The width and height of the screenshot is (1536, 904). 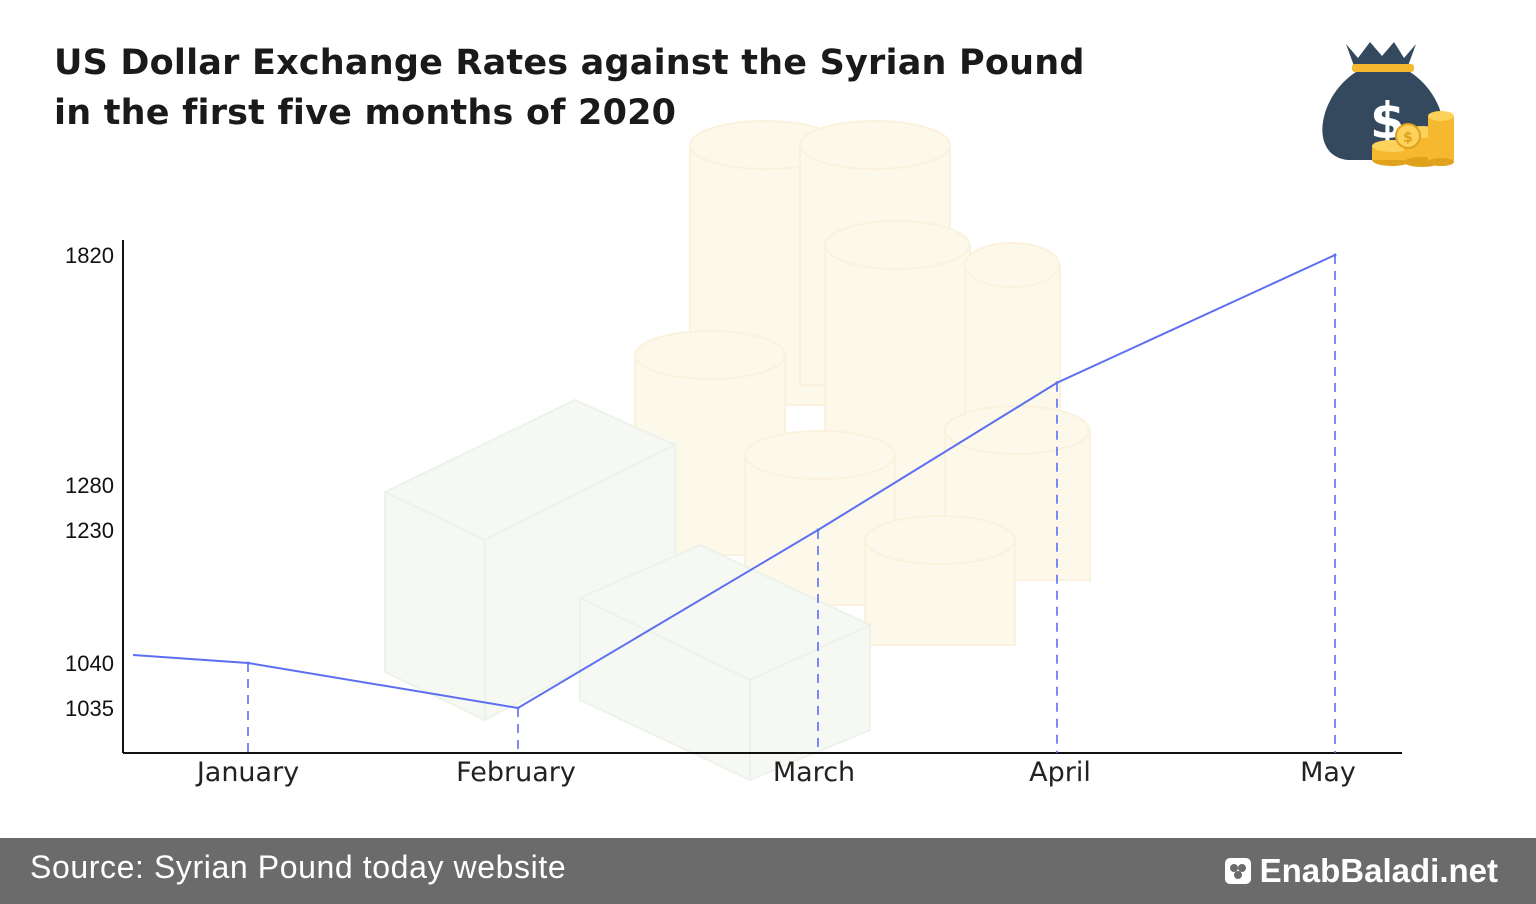 What do you see at coordinates (89, 663) in the screenshot?
I see `y-tick-label-1040: 1040` at bounding box center [89, 663].